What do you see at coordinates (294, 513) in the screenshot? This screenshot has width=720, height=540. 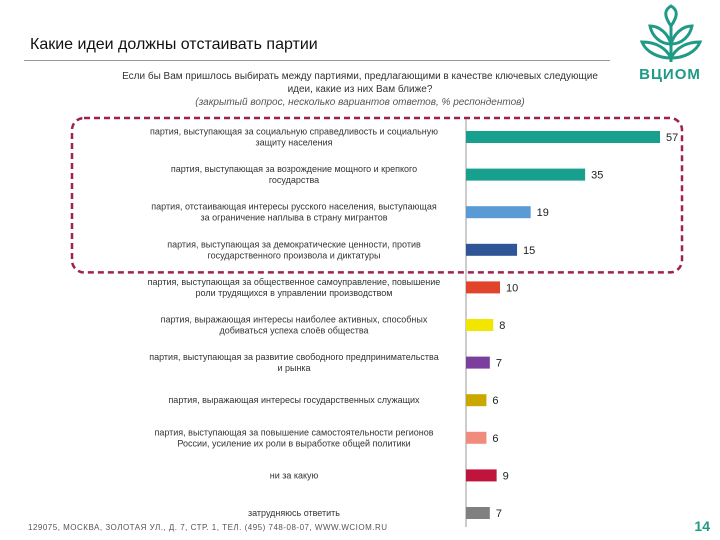 I see `category-label: затрудняюсь ответить` at bounding box center [294, 513].